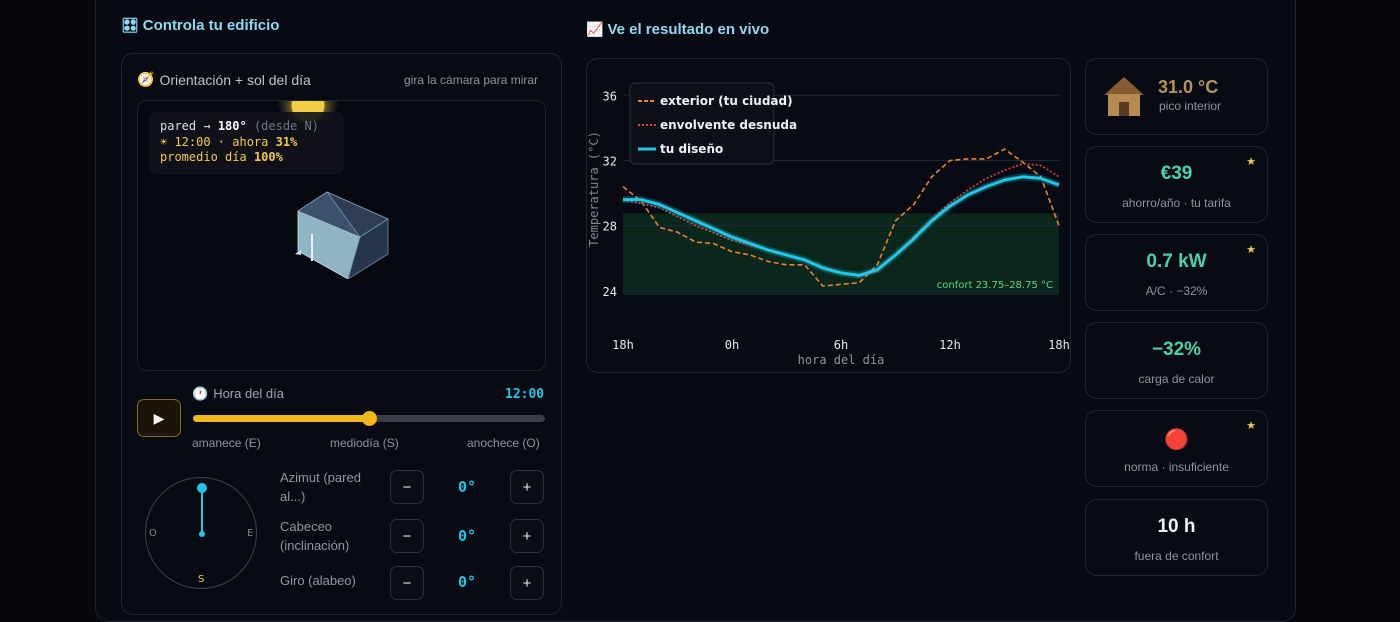 The width and height of the screenshot is (1400, 622). What do you see at coordinates (471, 80) in the screenshot?
I see `orientation-hint: gira la cámara para mirar` at bounding box center [471, 80].